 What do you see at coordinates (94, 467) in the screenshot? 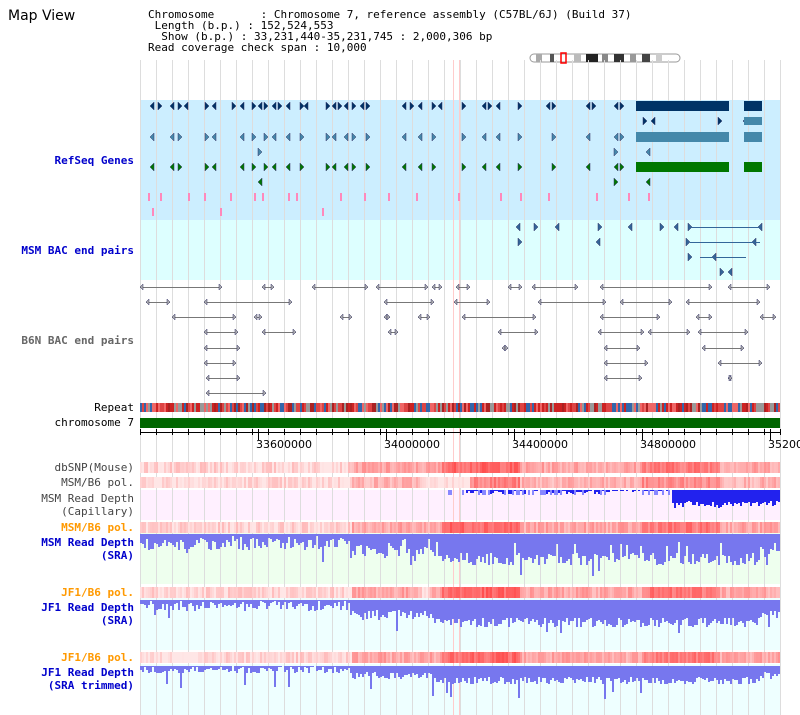
I see `dbsnp-label: dbSNP(Mouse)` at bounding box center [94, 467].